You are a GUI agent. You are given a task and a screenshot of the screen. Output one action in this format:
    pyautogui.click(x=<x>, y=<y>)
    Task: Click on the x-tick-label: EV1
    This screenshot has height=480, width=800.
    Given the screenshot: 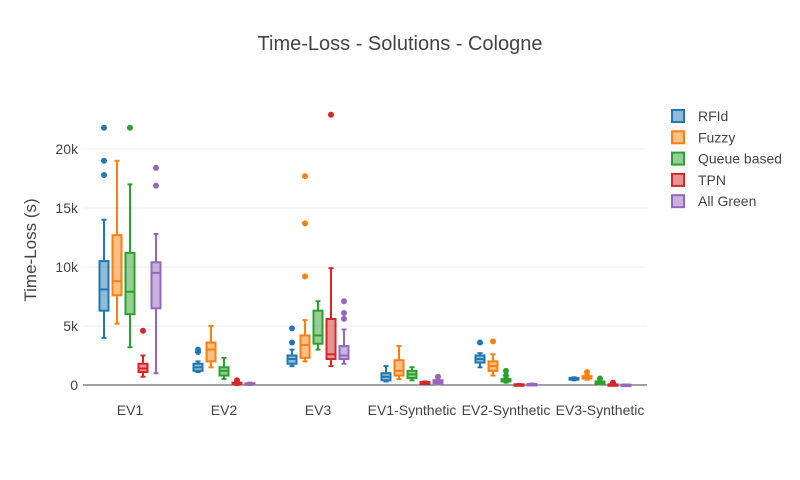 What is the action you would take?
    pyautogui.click(x=130, y=410)
    